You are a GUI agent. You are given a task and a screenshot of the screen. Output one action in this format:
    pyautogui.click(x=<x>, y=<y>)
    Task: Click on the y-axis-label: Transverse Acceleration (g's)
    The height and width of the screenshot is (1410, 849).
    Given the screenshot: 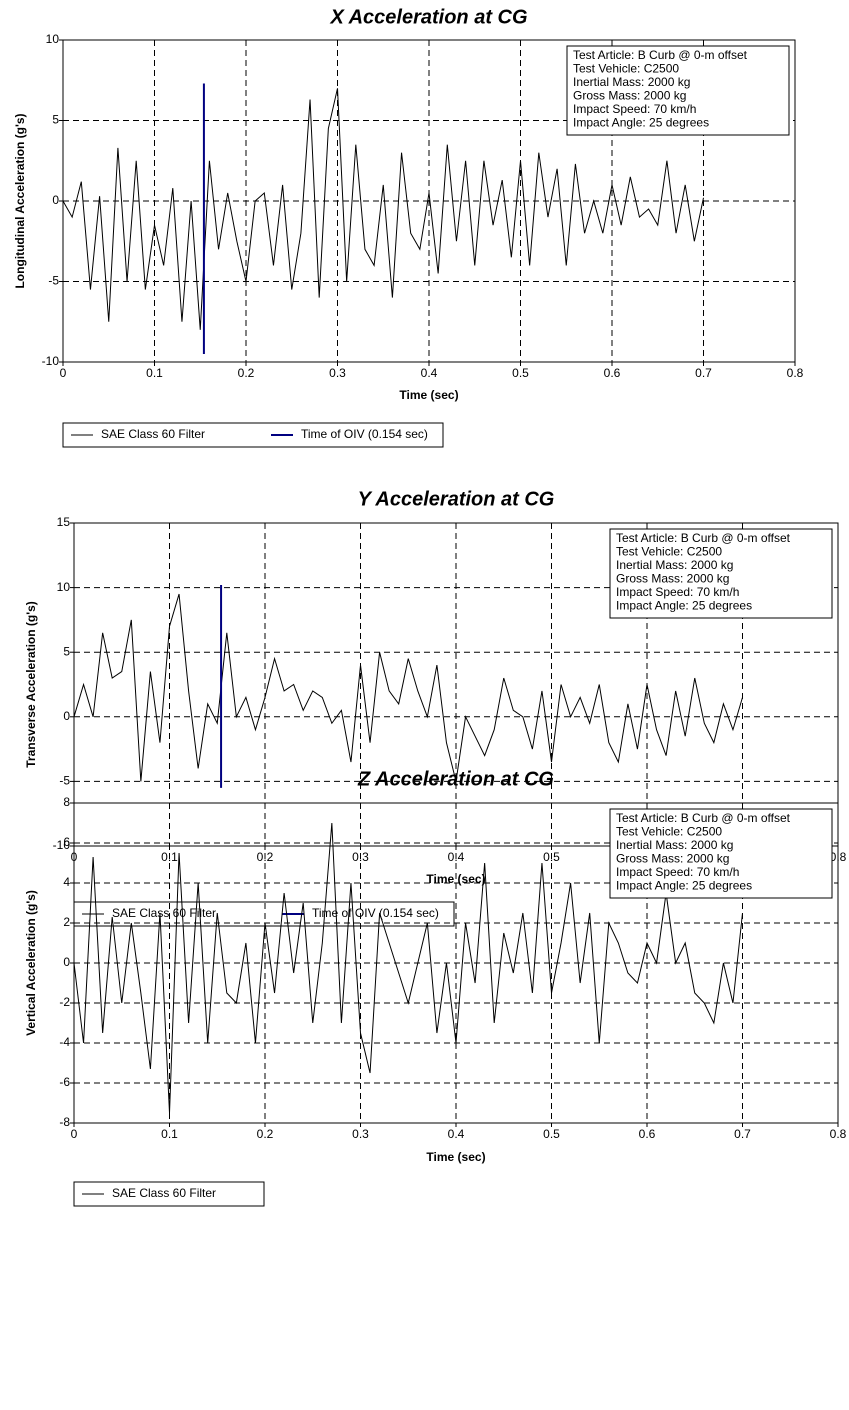 What is the action you would take?
    pyautogui.click(x=31, y=684)
    